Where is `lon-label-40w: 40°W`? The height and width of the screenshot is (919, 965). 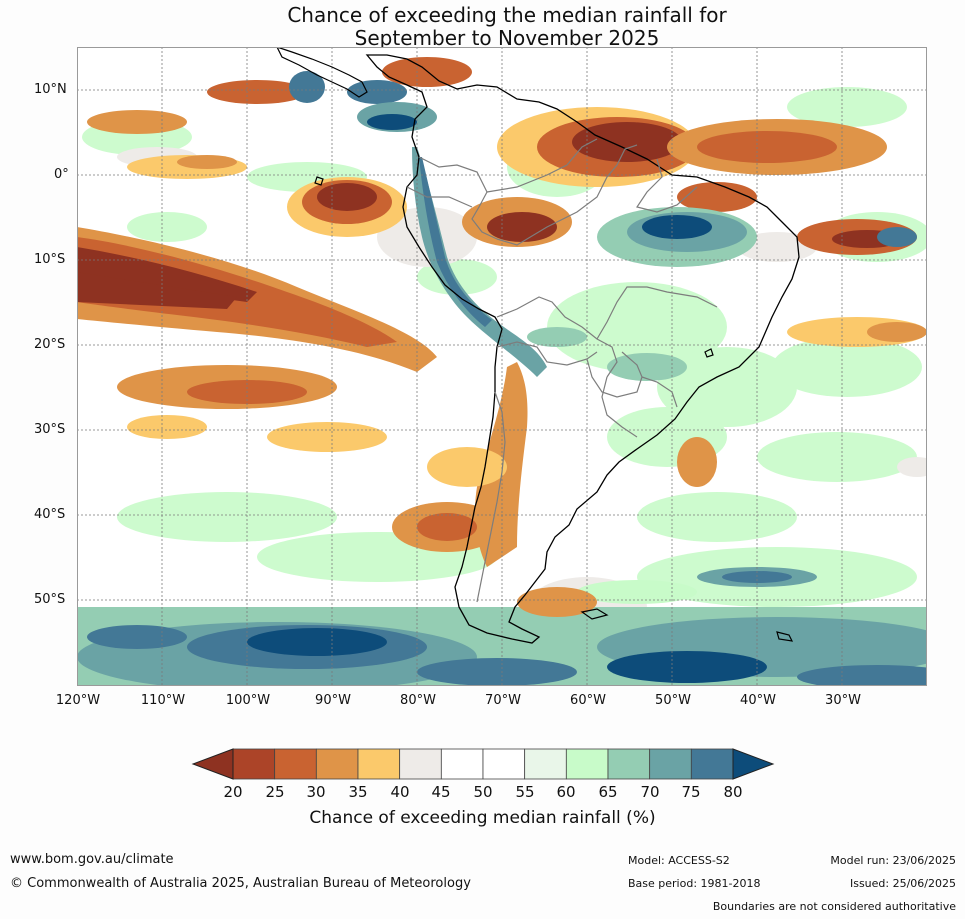
lon-label-40w: 40°W is located at coordinates (758, 700).